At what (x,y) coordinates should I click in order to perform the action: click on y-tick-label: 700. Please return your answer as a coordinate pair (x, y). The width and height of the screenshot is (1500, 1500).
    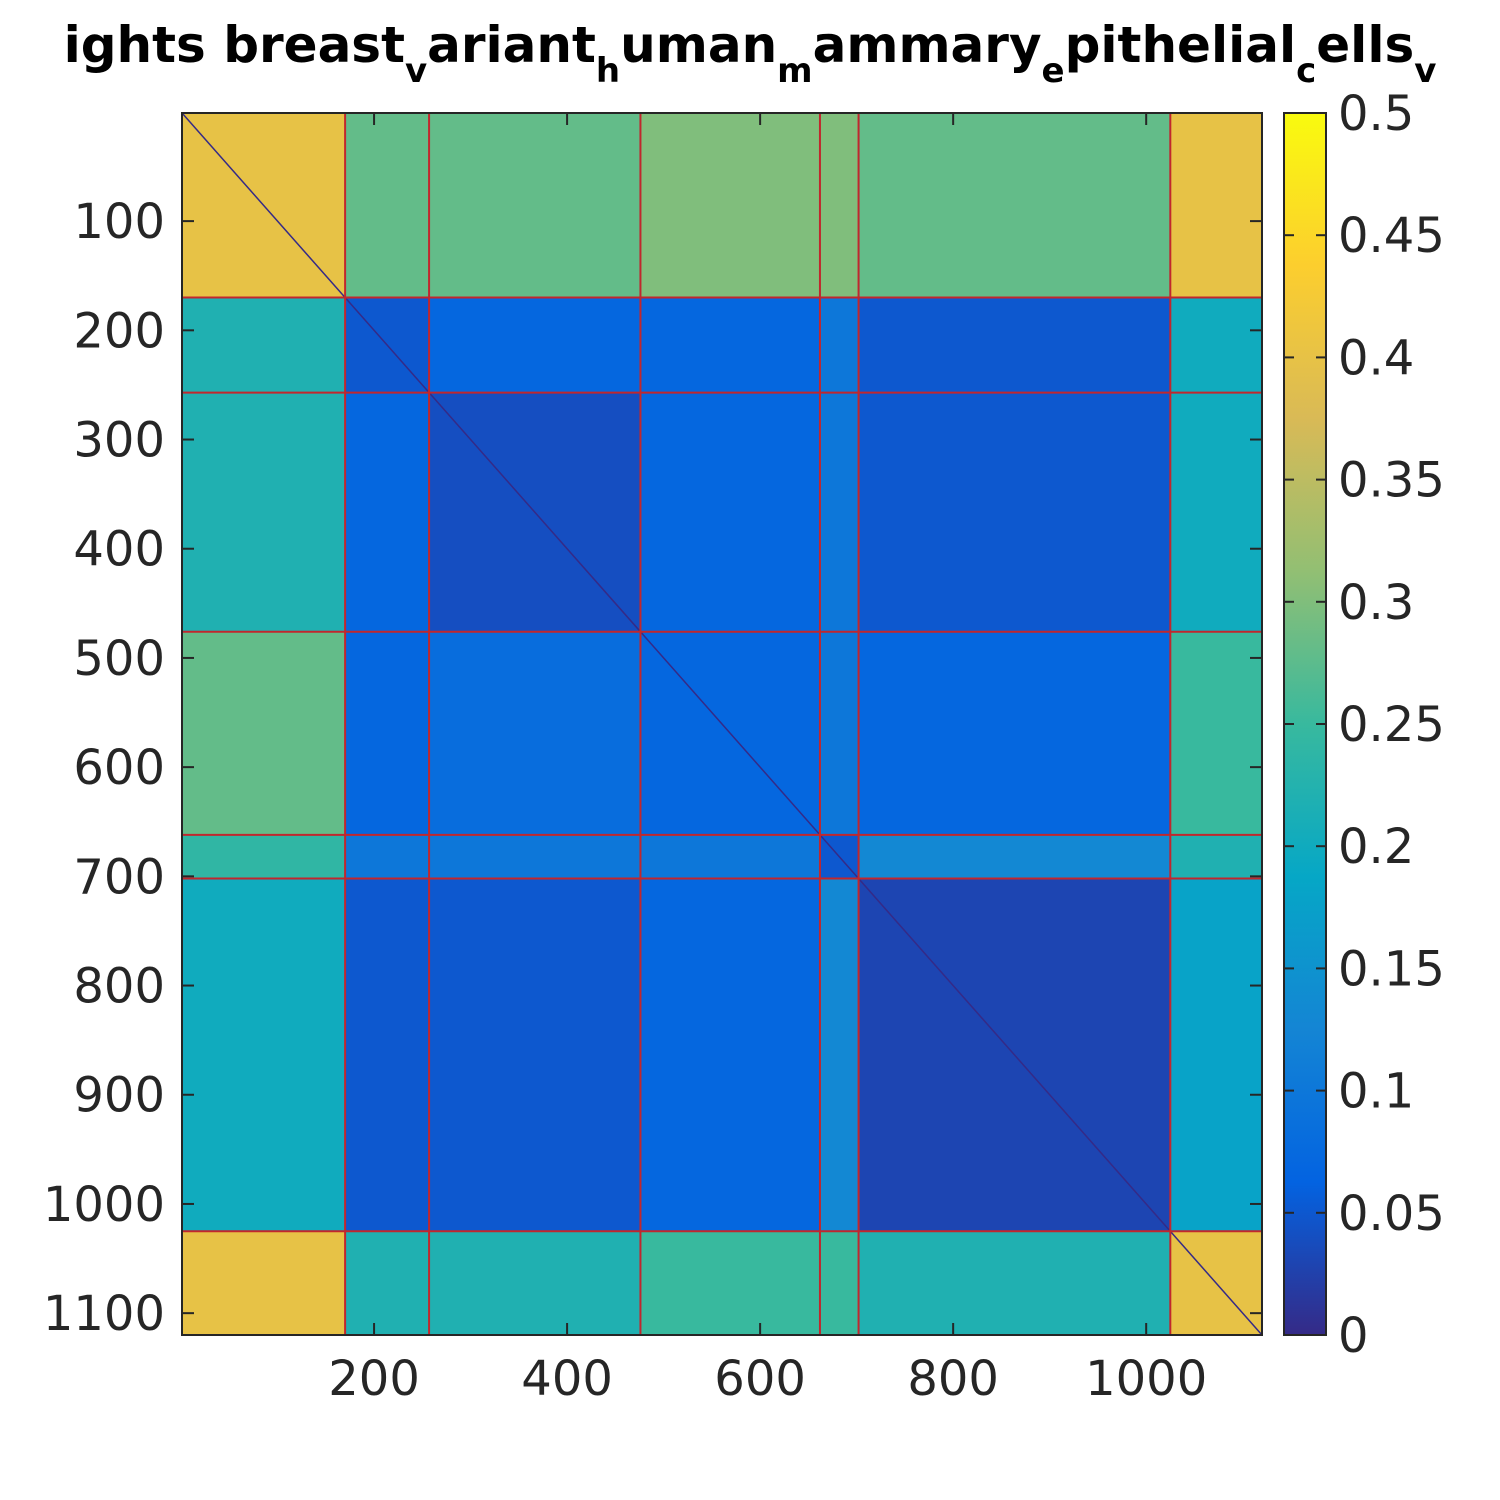
    Looking at the image, I should click on (119, 877).